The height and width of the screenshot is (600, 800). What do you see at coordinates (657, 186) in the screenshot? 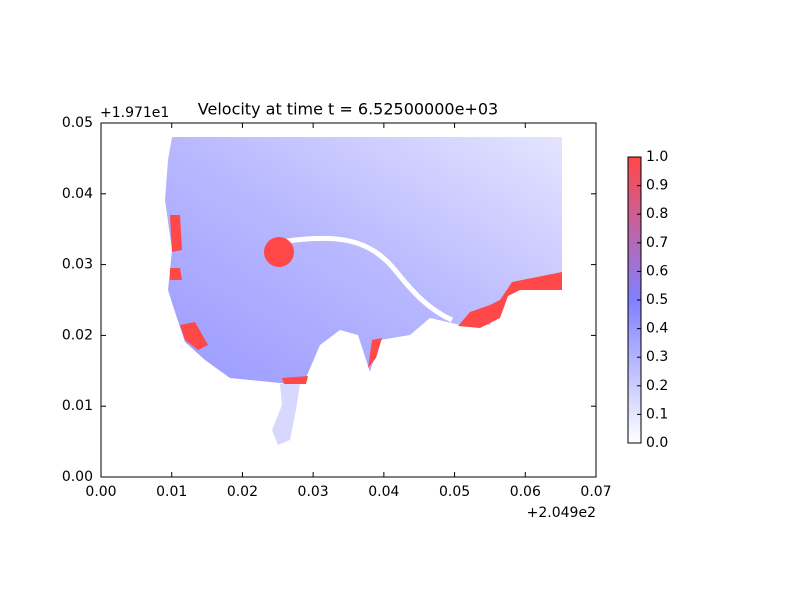
I see `colorbar-tick-label: 0.9` at bounding box center [657, 186].